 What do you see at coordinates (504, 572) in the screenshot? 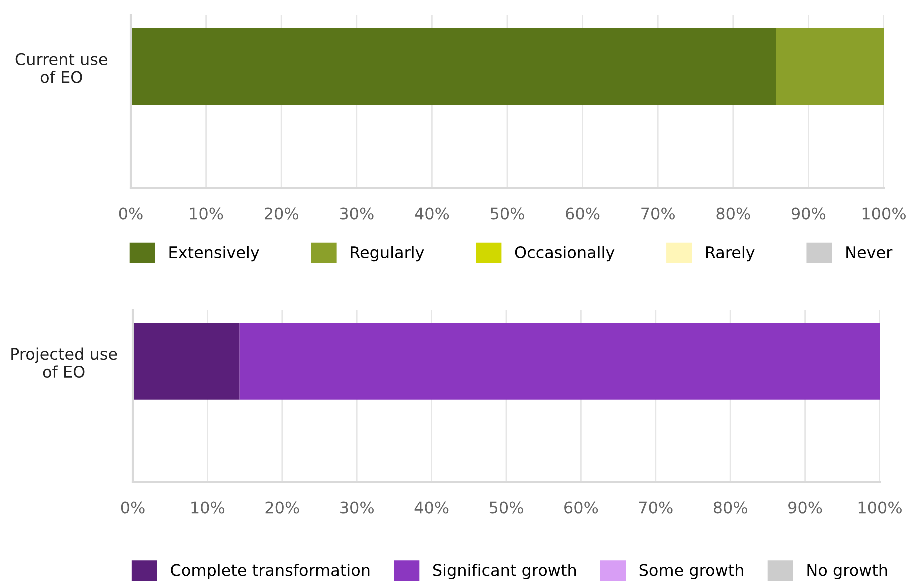
I see `legend-label: Significant growth` at bounding box center [504, 572].